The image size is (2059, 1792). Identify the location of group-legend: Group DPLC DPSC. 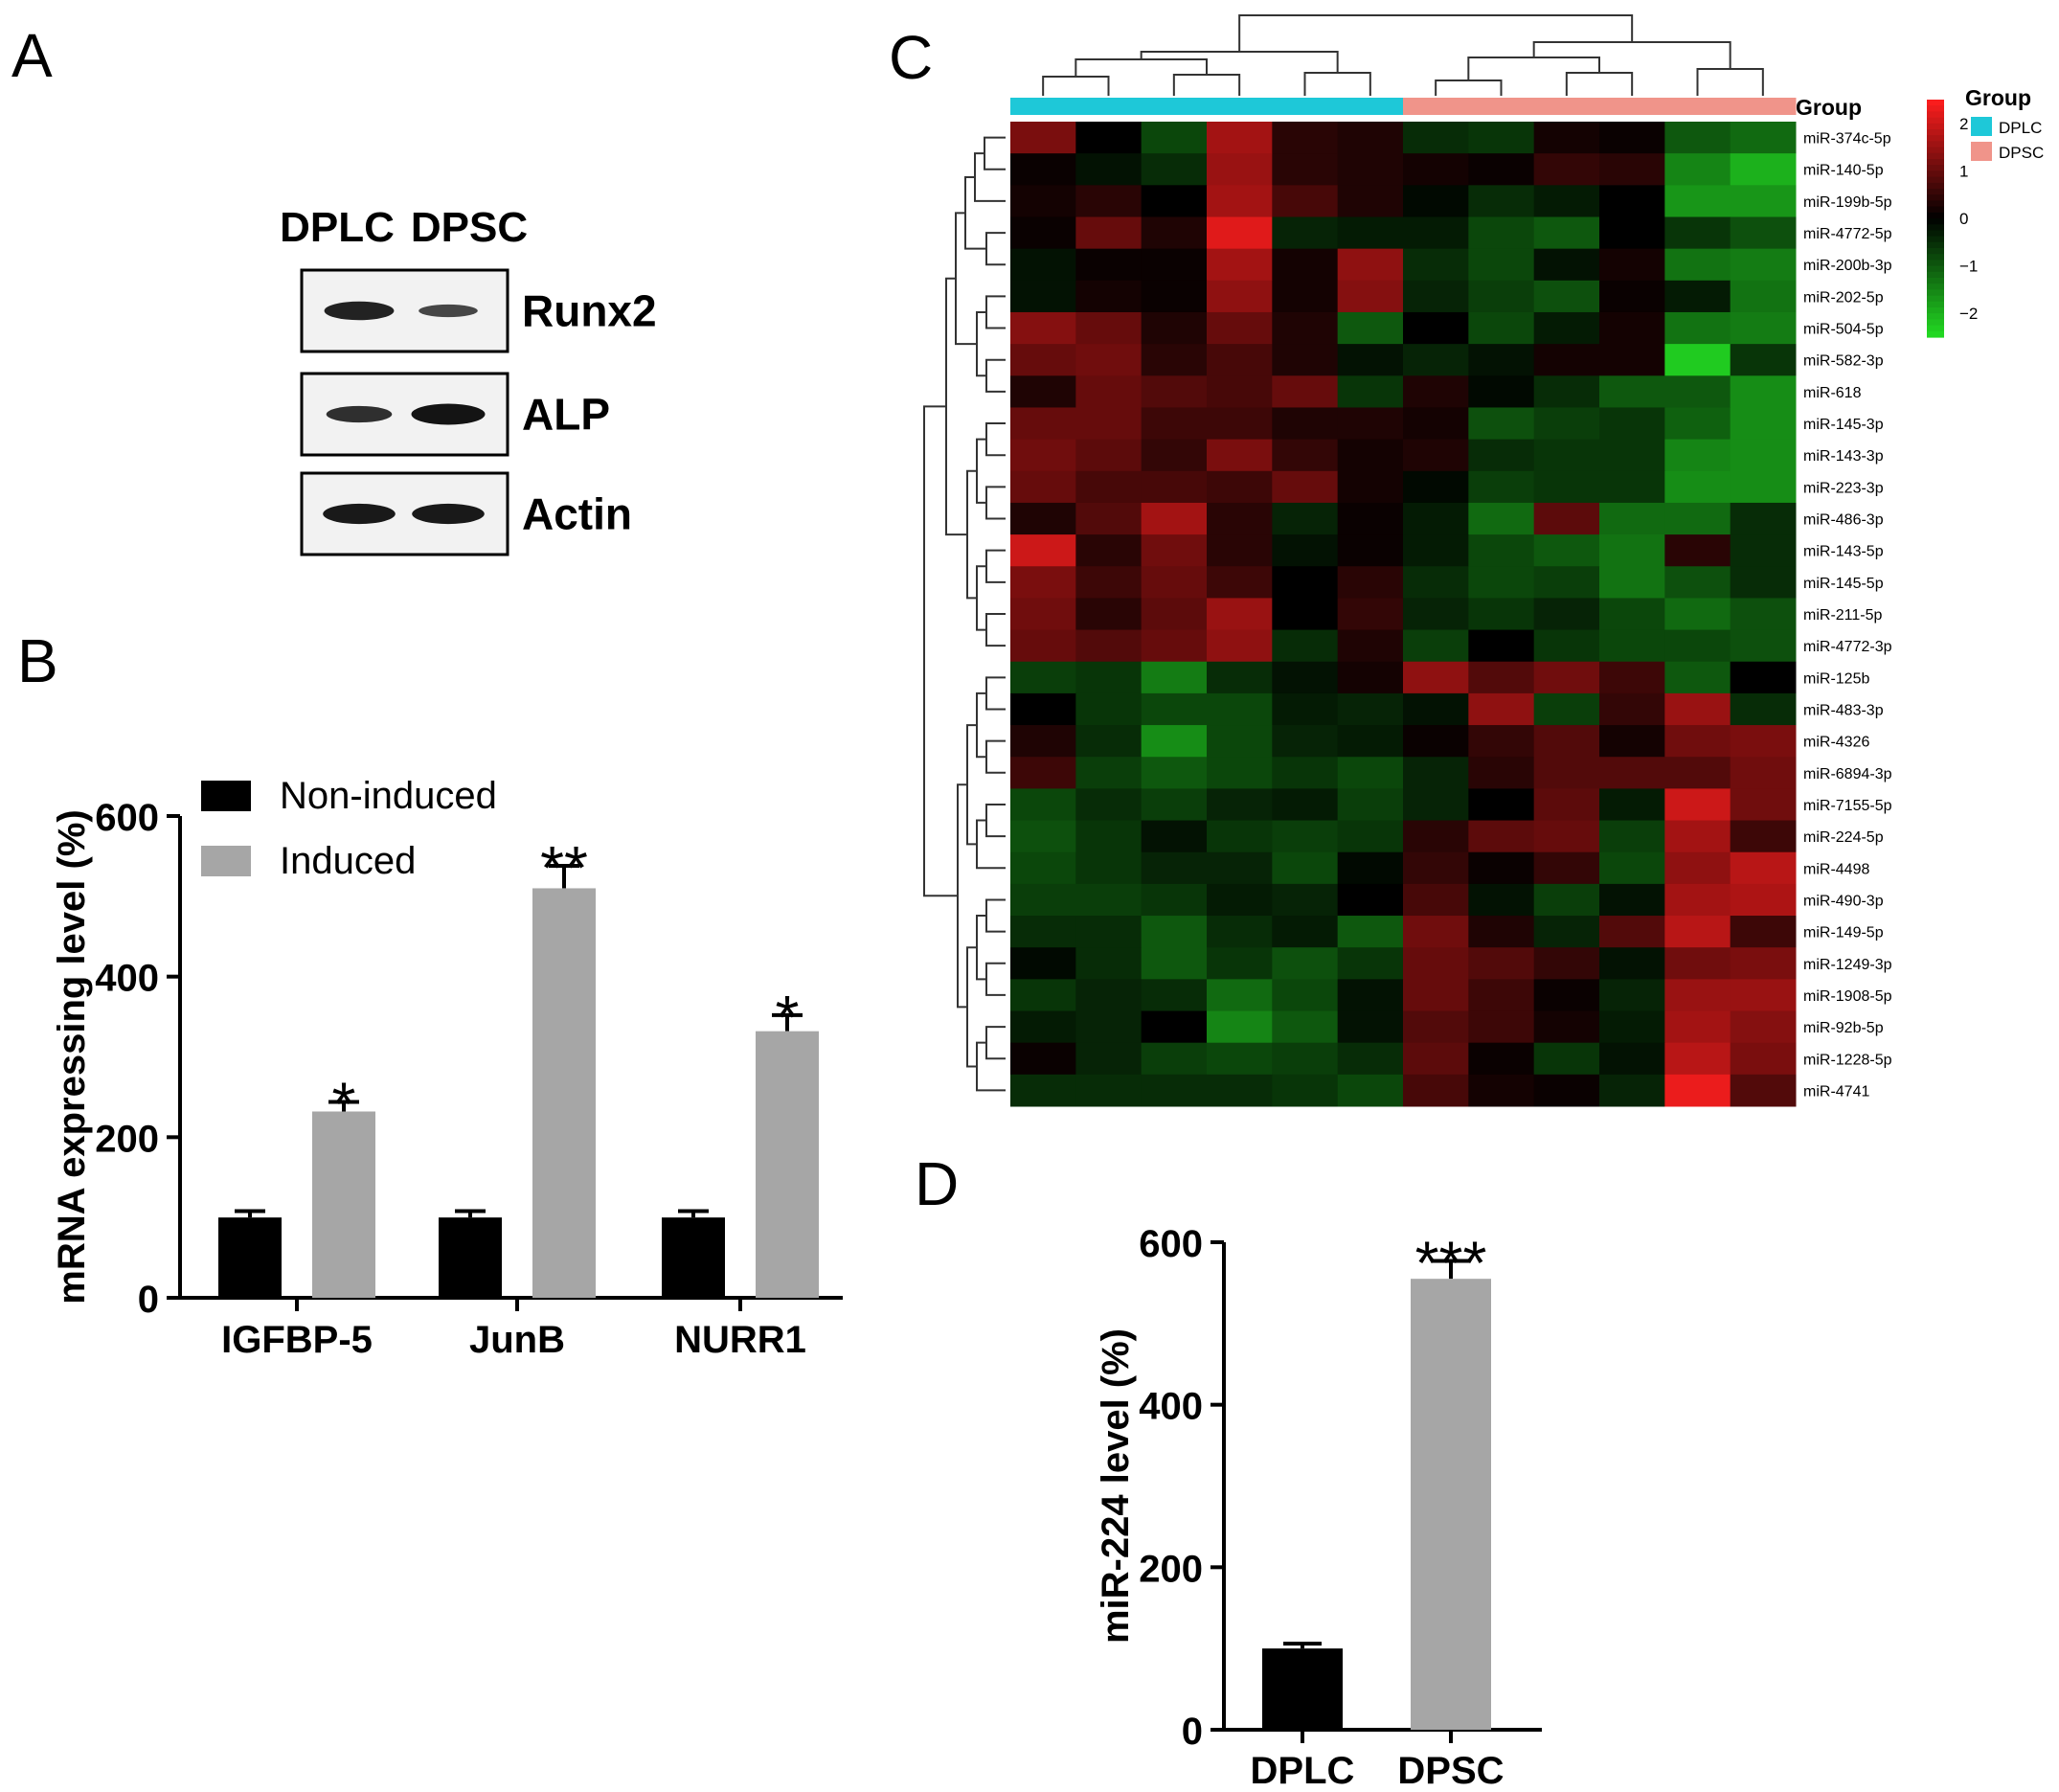
(2005, 123).